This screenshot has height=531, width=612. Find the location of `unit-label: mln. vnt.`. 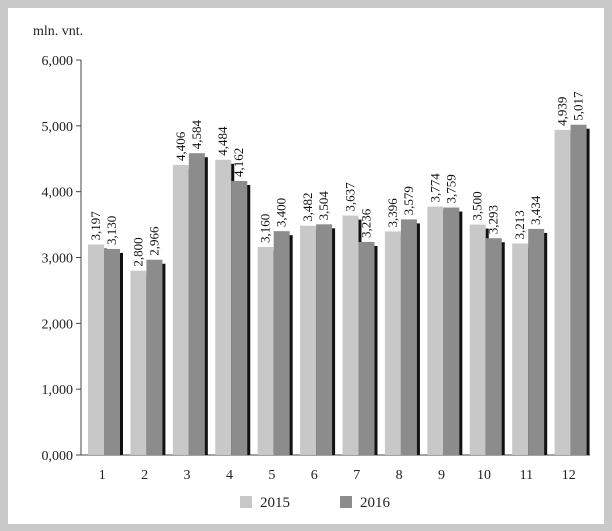

unit-label: mln. vnt. is located at coordinates (58, 31).